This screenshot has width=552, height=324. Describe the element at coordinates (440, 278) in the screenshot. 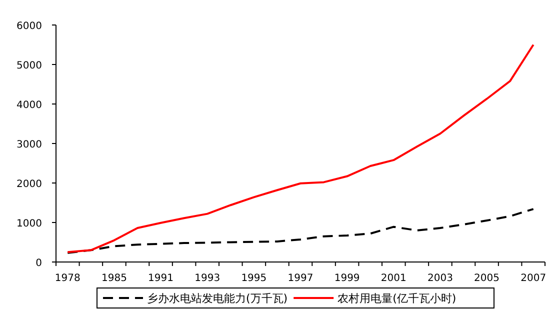

I see `x-tick-label: 2003` at that location.